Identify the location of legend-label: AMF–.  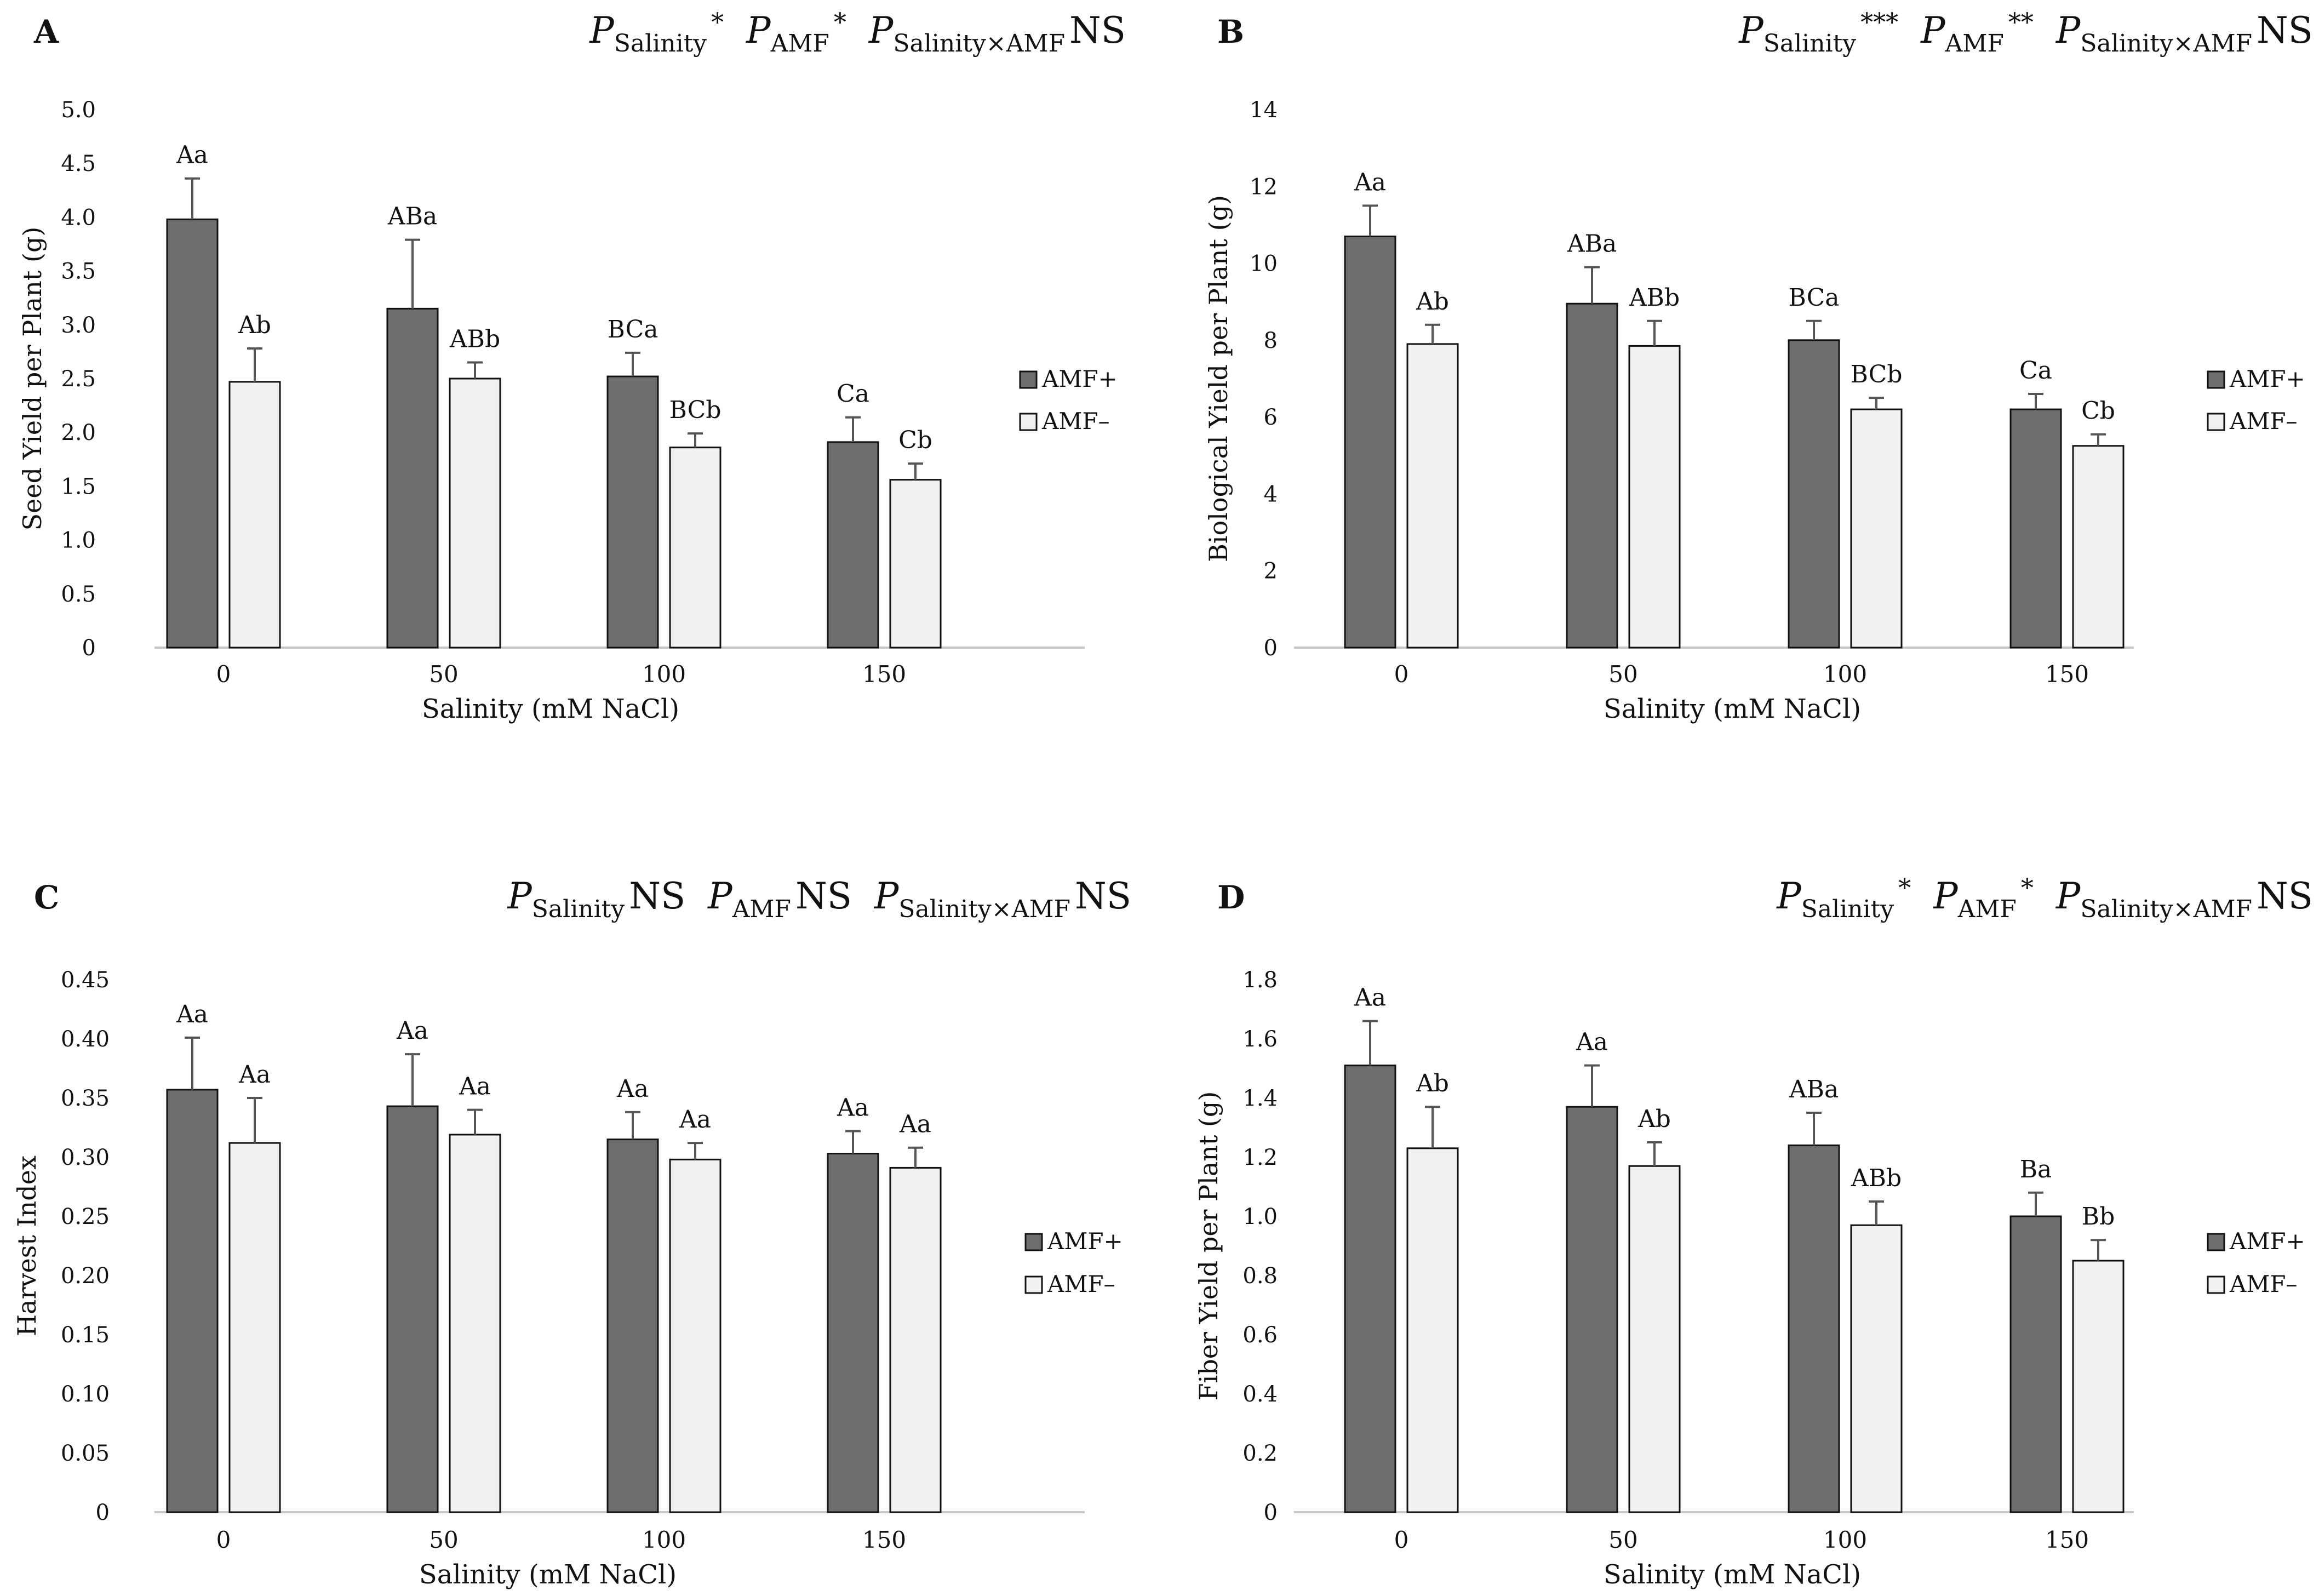
(1081, 1284).